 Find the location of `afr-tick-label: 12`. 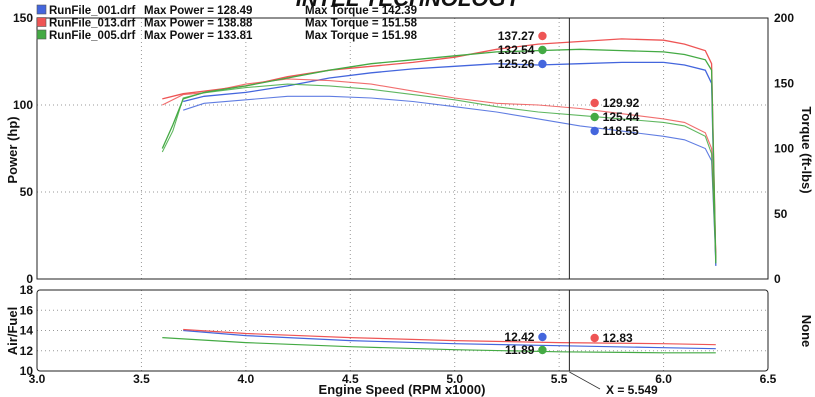

afr-tick-label: 12 is located at coordinates (27, 351).